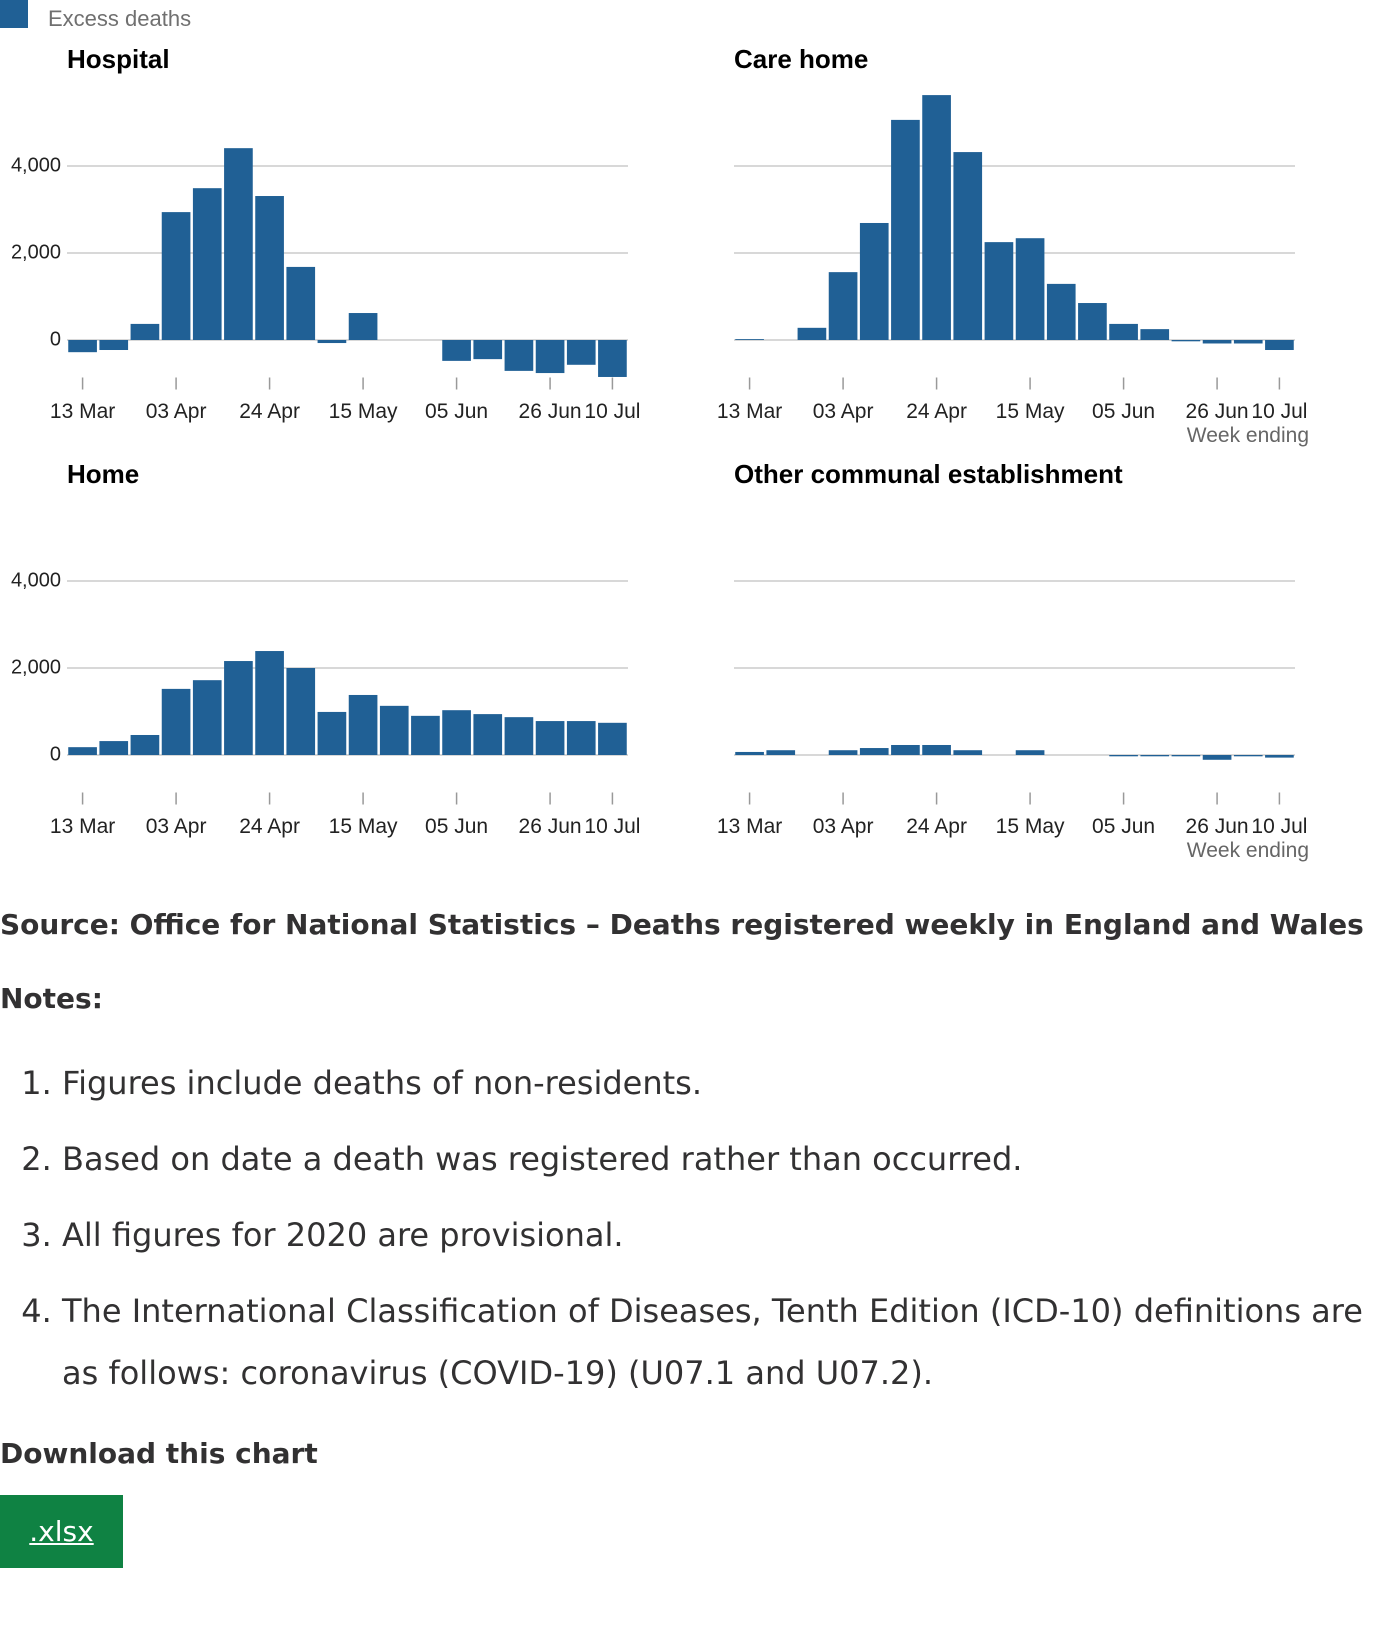  What do you see at coordinates (51, 998) in the screenshot?
I see `notes-title: Notes:` at bounding box center [51, 998].